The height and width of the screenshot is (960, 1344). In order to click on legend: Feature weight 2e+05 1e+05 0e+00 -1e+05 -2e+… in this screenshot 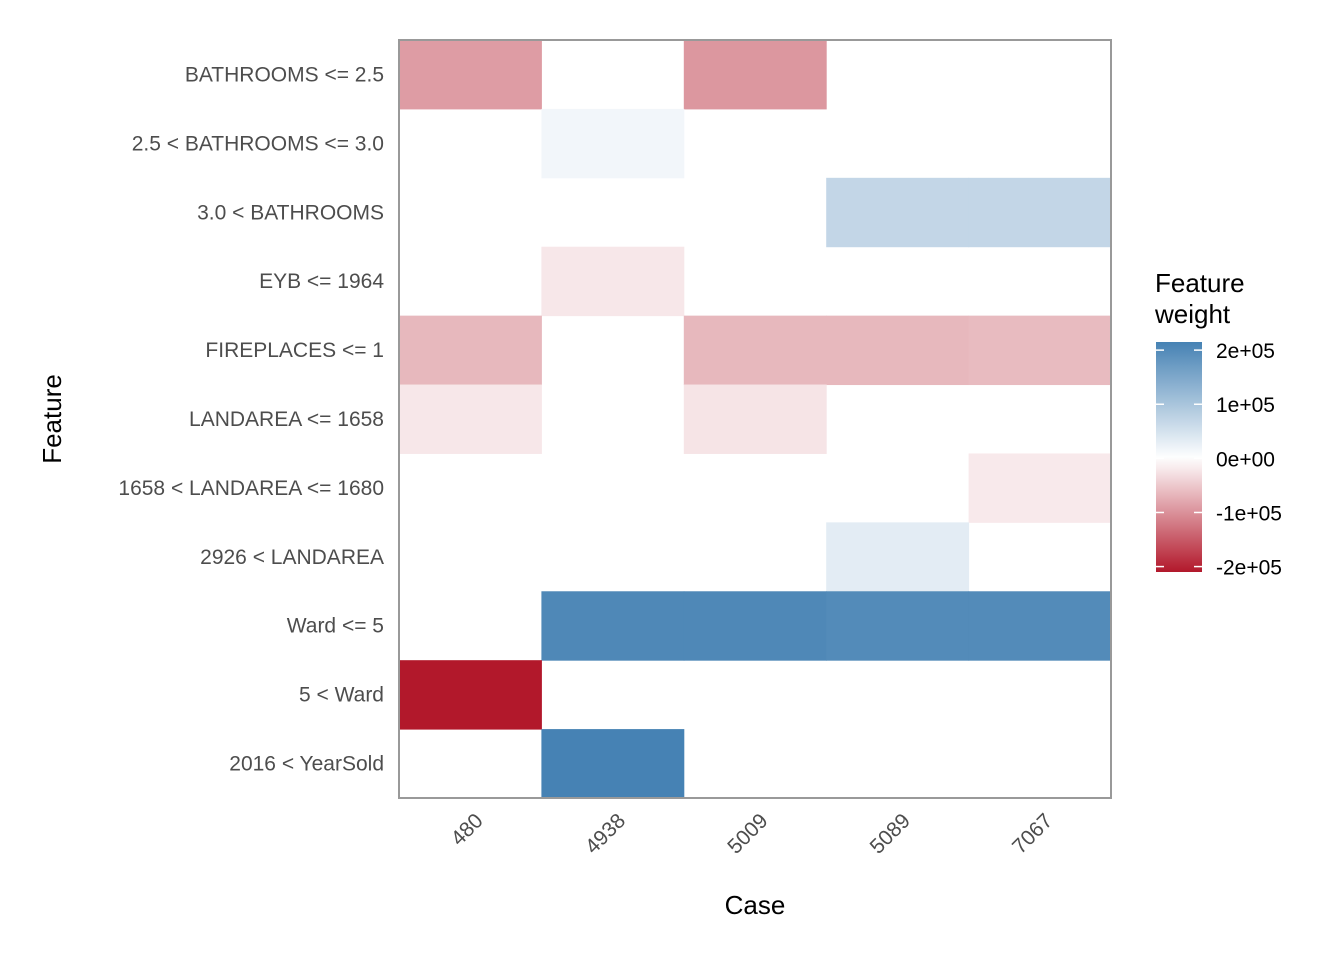, I will do `click(1218, 424)`.